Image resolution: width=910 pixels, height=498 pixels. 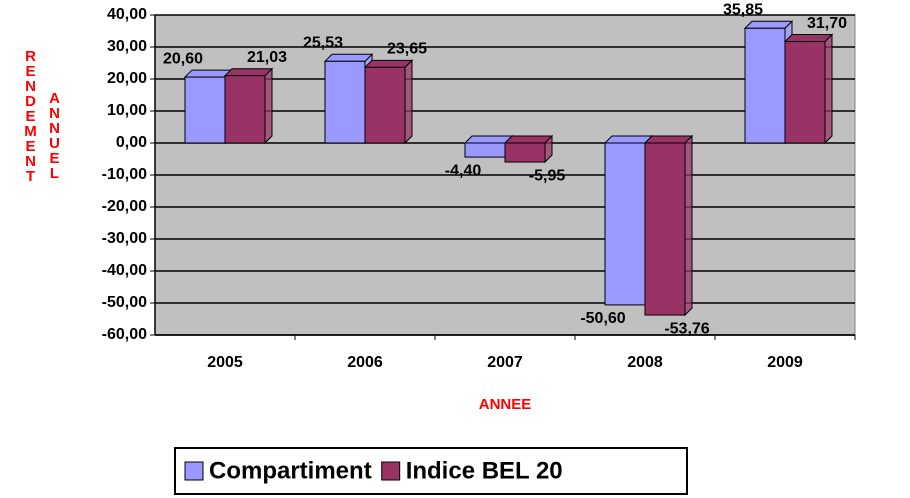 What do you see at coordinates (365, 362) in the screenshot?
I see `x-tick-label: 2006` at bounding box center [365, 362].